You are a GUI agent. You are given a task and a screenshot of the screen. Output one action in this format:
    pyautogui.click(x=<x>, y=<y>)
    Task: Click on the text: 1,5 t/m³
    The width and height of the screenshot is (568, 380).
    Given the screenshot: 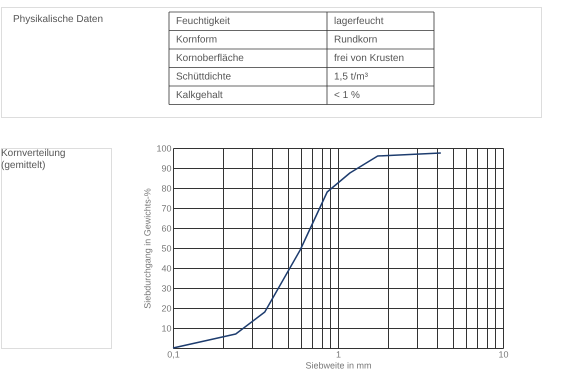 What is the action you would take?
    pyautogui.click(x=351, y=77)
    